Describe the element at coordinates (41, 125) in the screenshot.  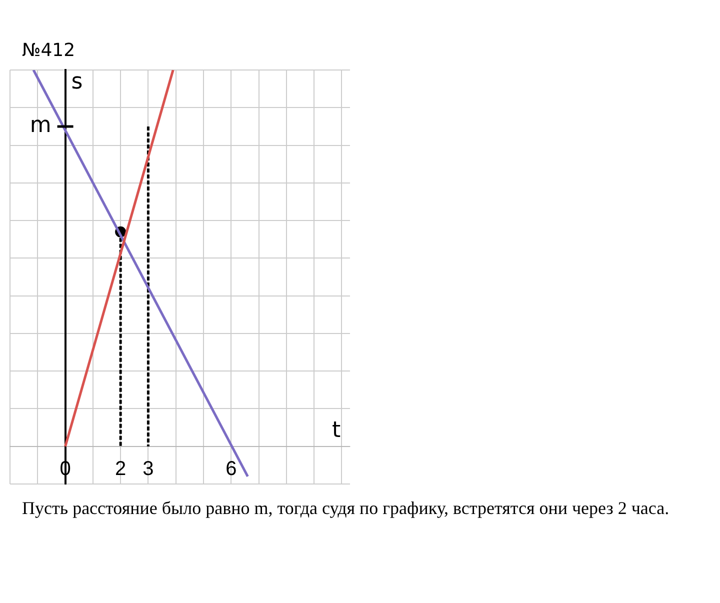
I see `annotation: m` at that location.